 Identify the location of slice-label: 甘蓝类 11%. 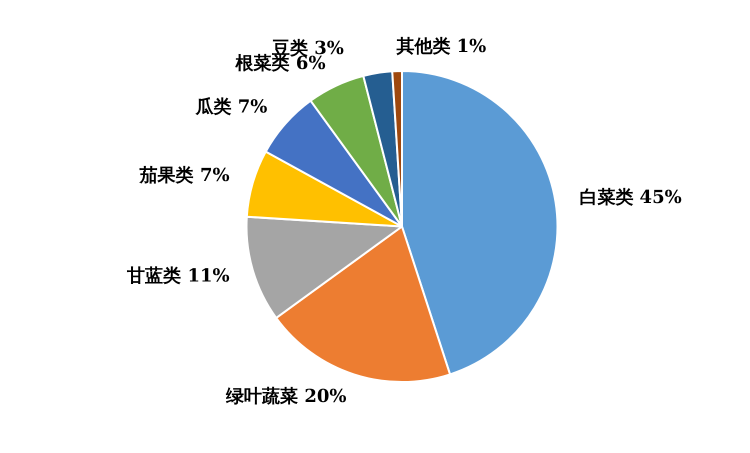
(178, 275).